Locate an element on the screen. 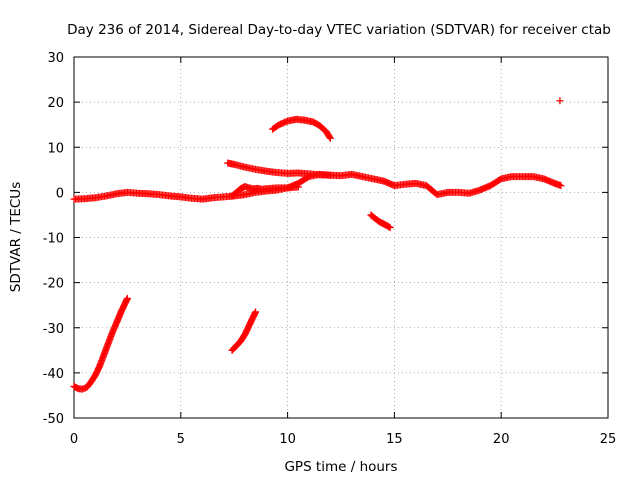 The width and height of the screenshot is (640, 480). x-axis-label: GPS time / hours is located at coordinates (340, 467).